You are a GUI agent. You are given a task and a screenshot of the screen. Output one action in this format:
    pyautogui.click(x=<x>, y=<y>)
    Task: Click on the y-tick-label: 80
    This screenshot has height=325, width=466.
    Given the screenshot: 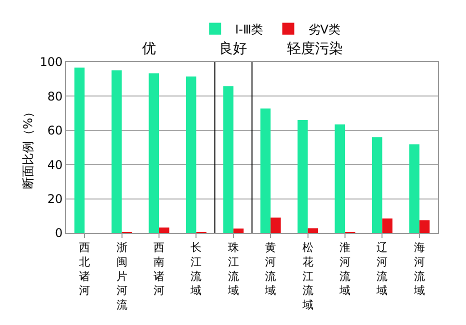 What is the action you would take?
    pyautogui.click(x=55, y=96)
    